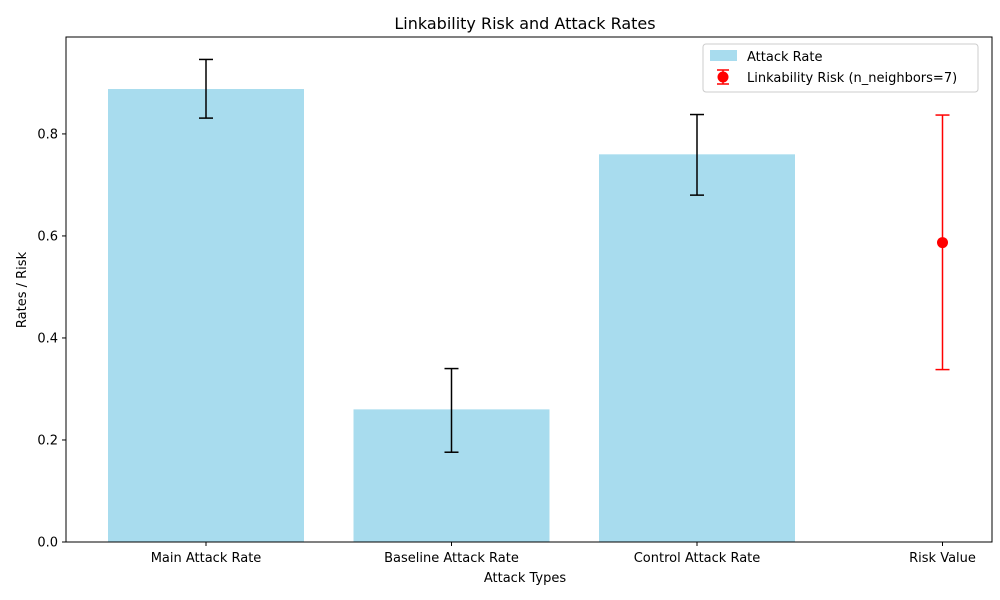 The width and height of the screenshot is (1000, 600). I want to click on chart-title: Linkability Risk and Attack Rates, so click(524, 23).